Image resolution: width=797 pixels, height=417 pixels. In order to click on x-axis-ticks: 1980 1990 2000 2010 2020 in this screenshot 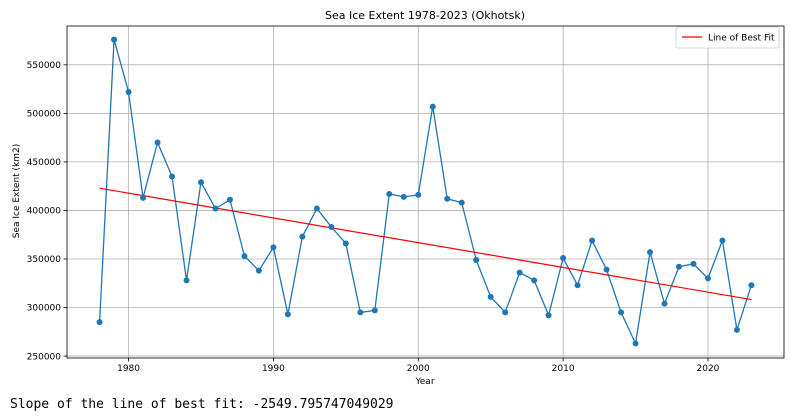, I will do `click(418, 366)`.